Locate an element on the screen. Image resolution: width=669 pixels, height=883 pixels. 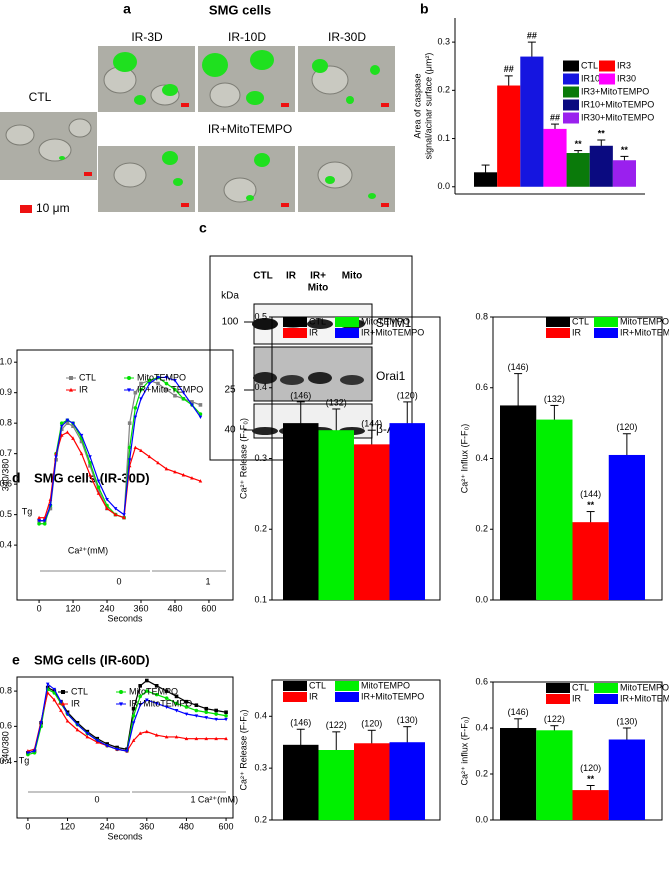
legend-label: IR10 is located at coordinates (590, 78).